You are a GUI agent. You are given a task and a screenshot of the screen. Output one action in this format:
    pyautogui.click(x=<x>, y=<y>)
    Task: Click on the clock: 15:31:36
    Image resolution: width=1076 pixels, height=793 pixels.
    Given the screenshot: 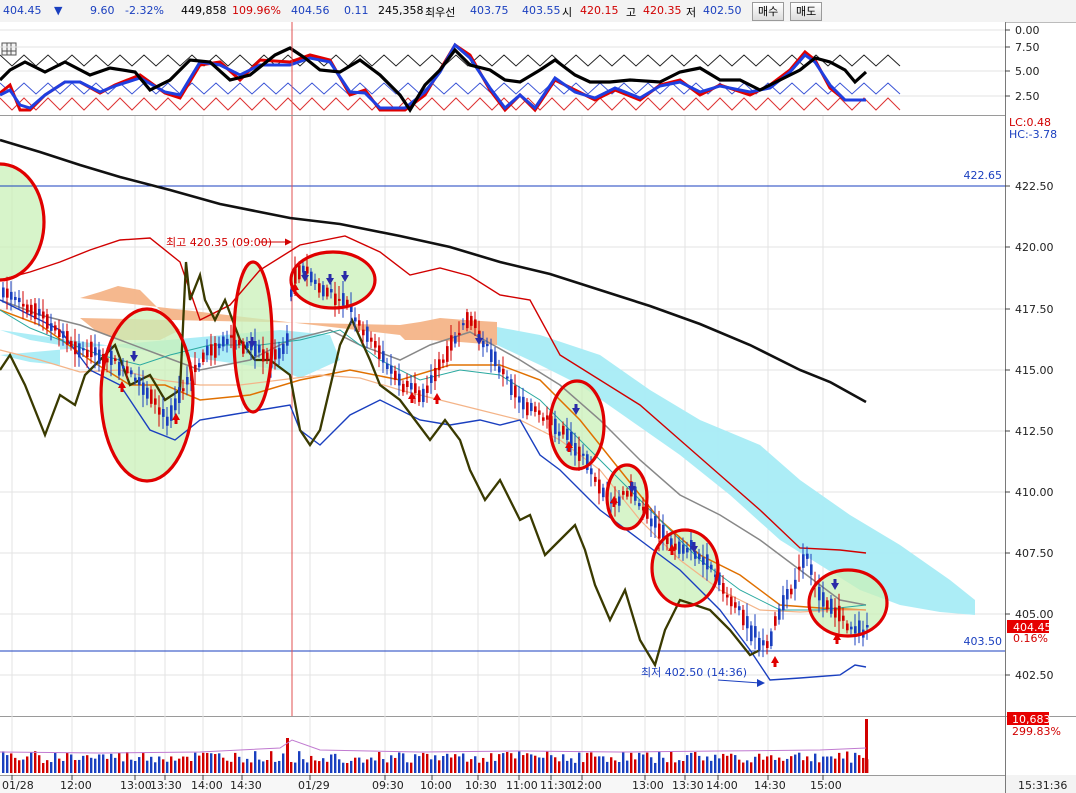 What is the action you would take?
    pyautogui.click(x=1042, y=785)
    